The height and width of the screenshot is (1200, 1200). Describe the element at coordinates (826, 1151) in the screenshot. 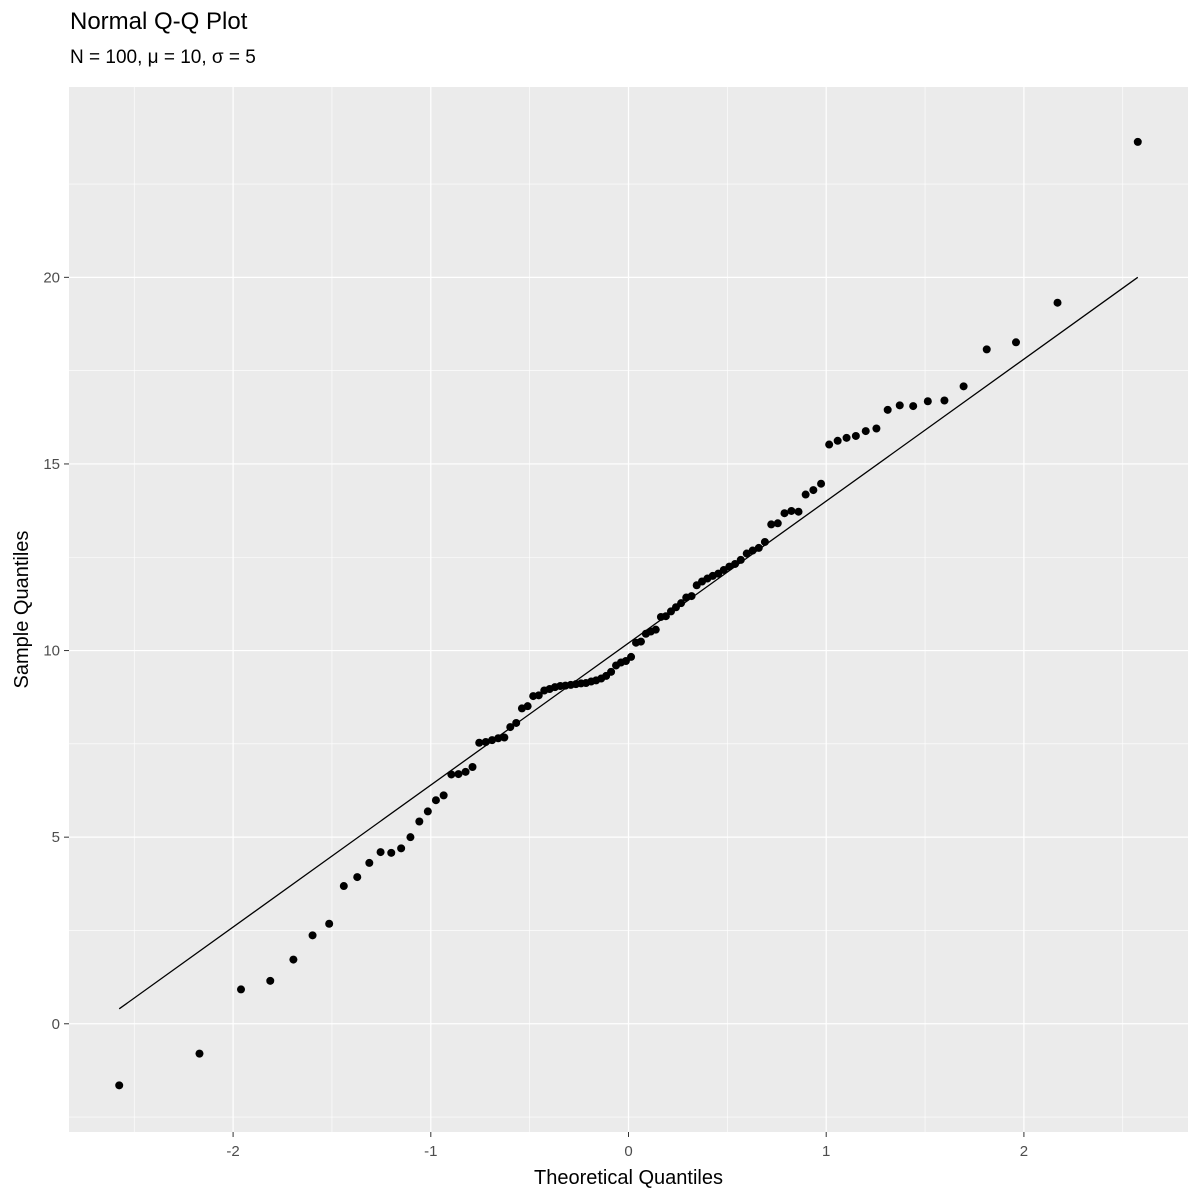

I see `x-tick-label: 1` at that location.